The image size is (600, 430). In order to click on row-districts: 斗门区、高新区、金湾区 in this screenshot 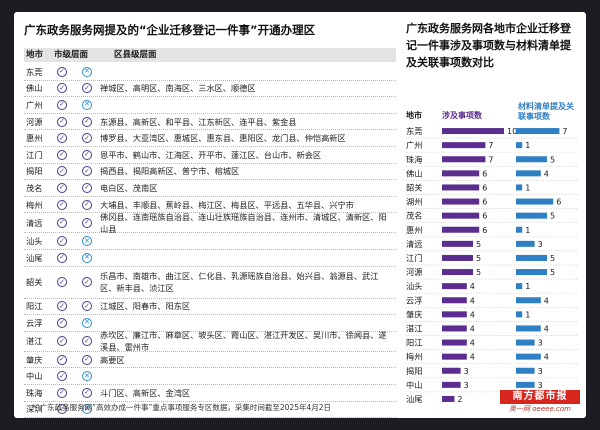, I will do `click(145, 392)`.